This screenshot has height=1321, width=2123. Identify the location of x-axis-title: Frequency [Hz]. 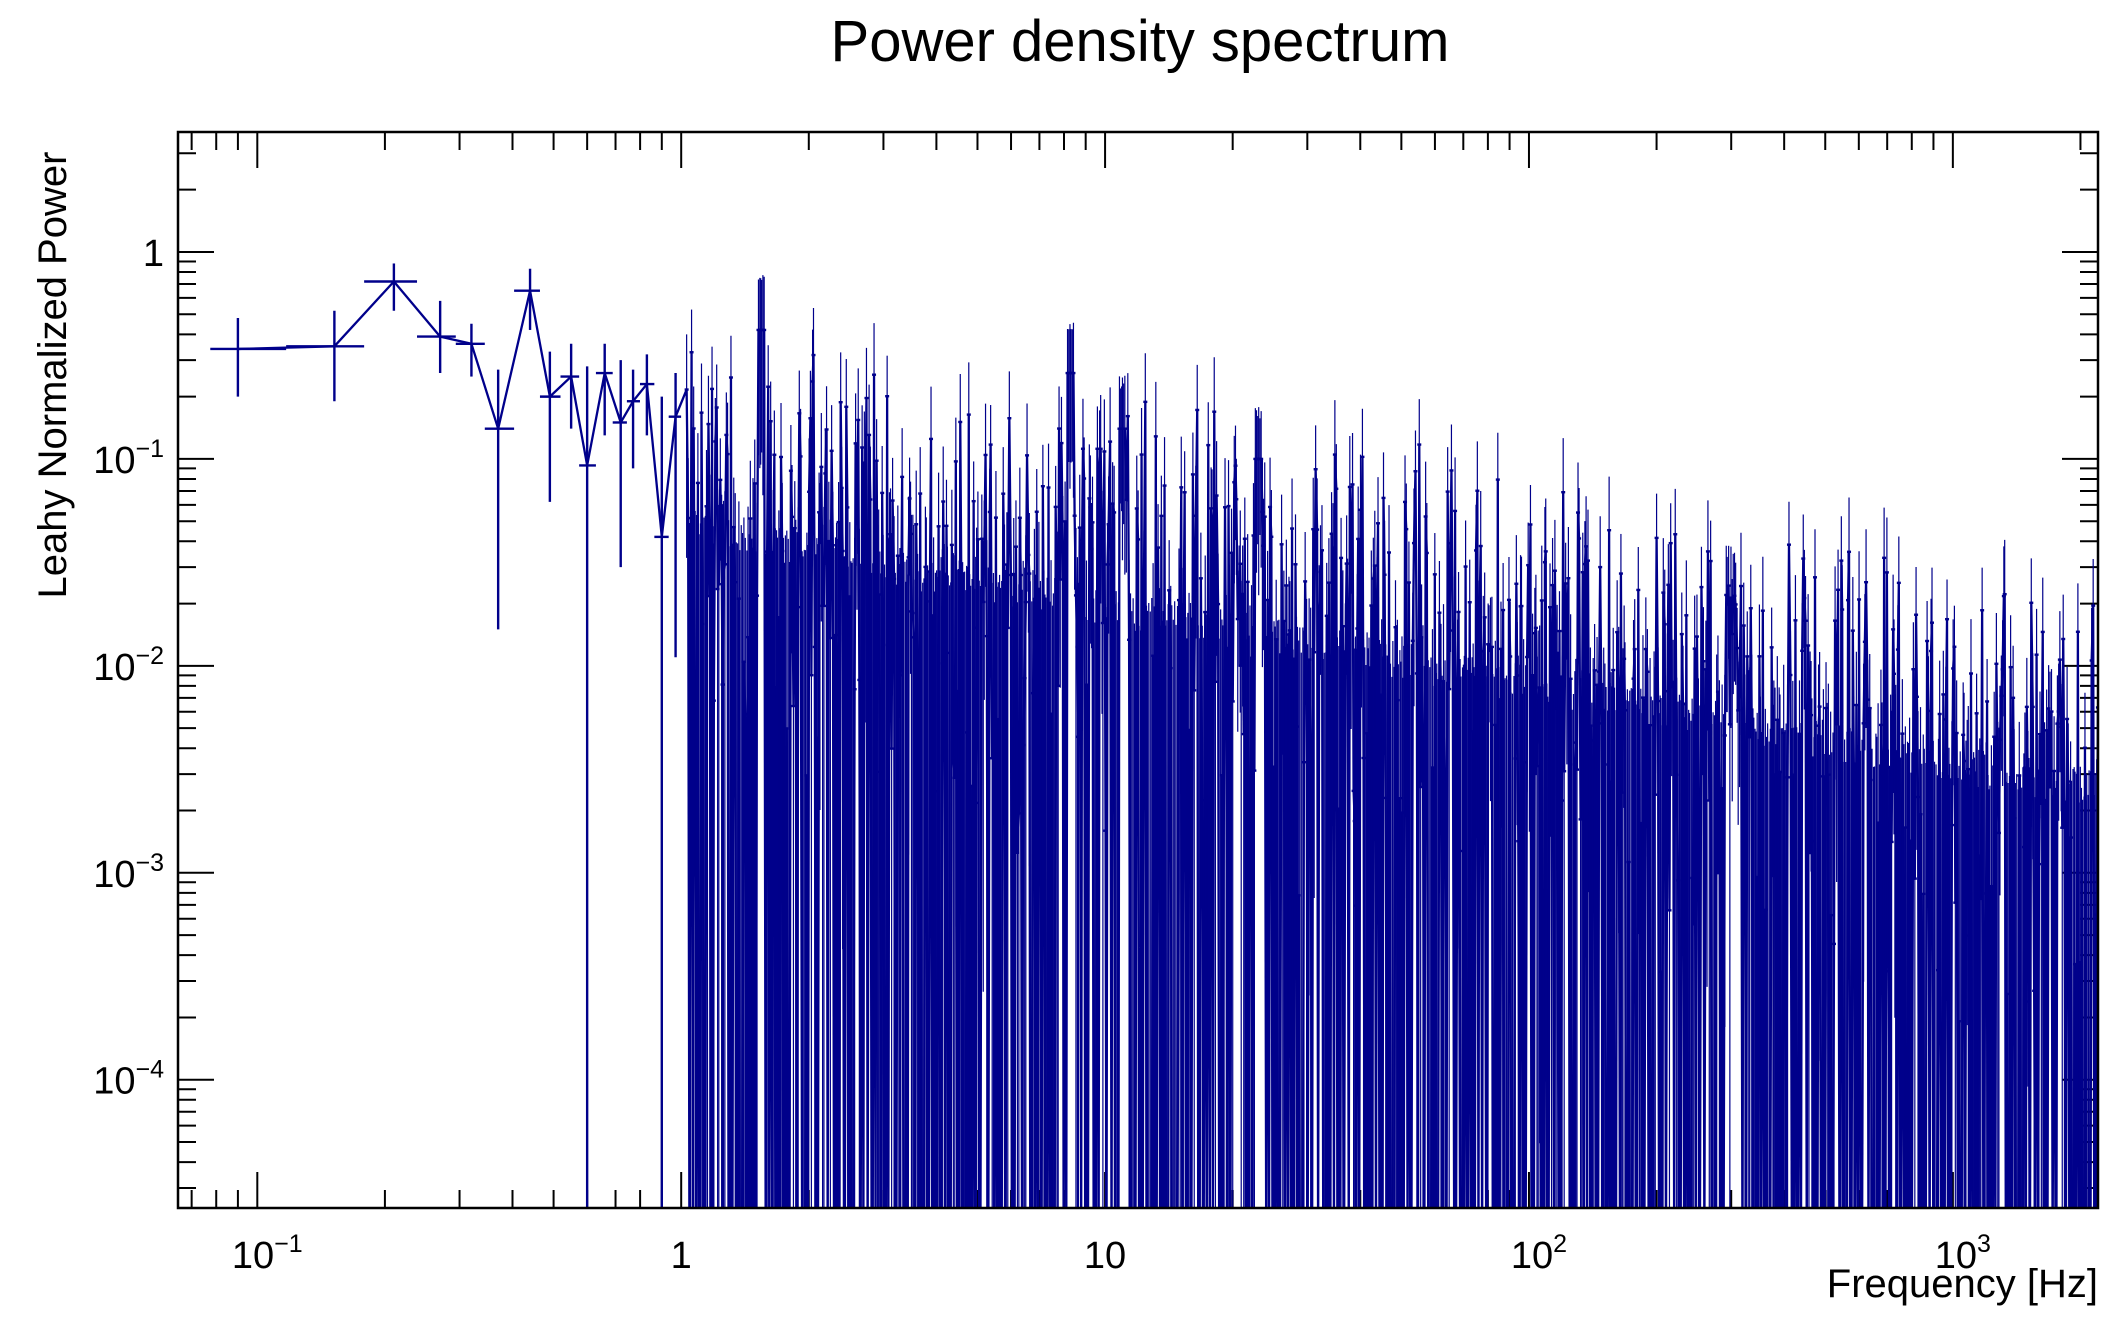
(1962, 1284).